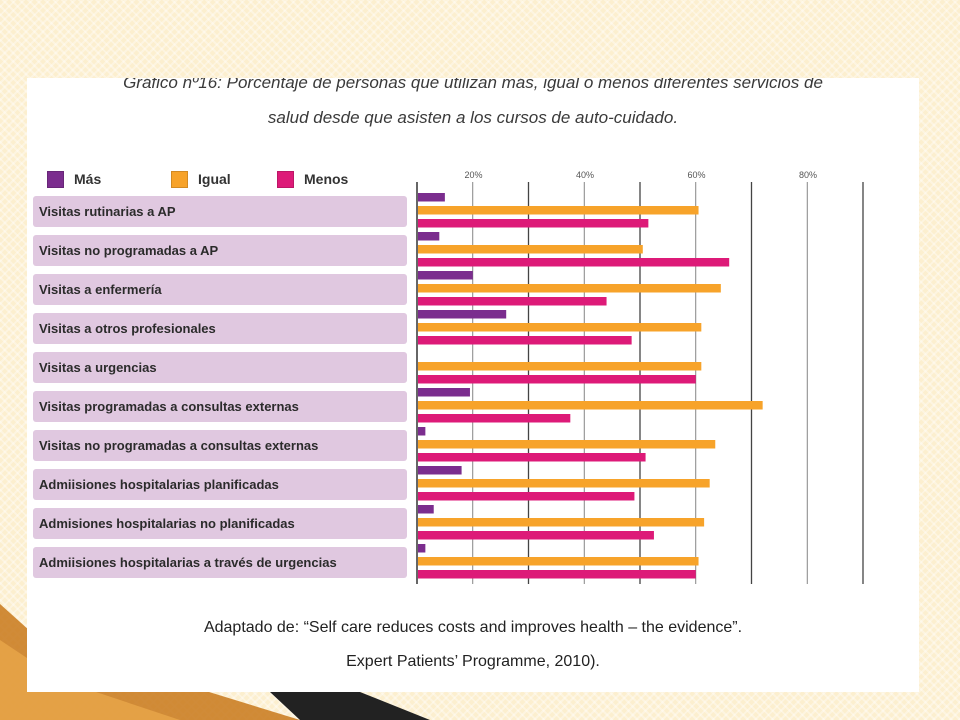 The width and height of the screenshot is (960, 720). Describe the element at coordinates (808, 175) in the screenshot. I see `x-tick-label: 80%` at that location.